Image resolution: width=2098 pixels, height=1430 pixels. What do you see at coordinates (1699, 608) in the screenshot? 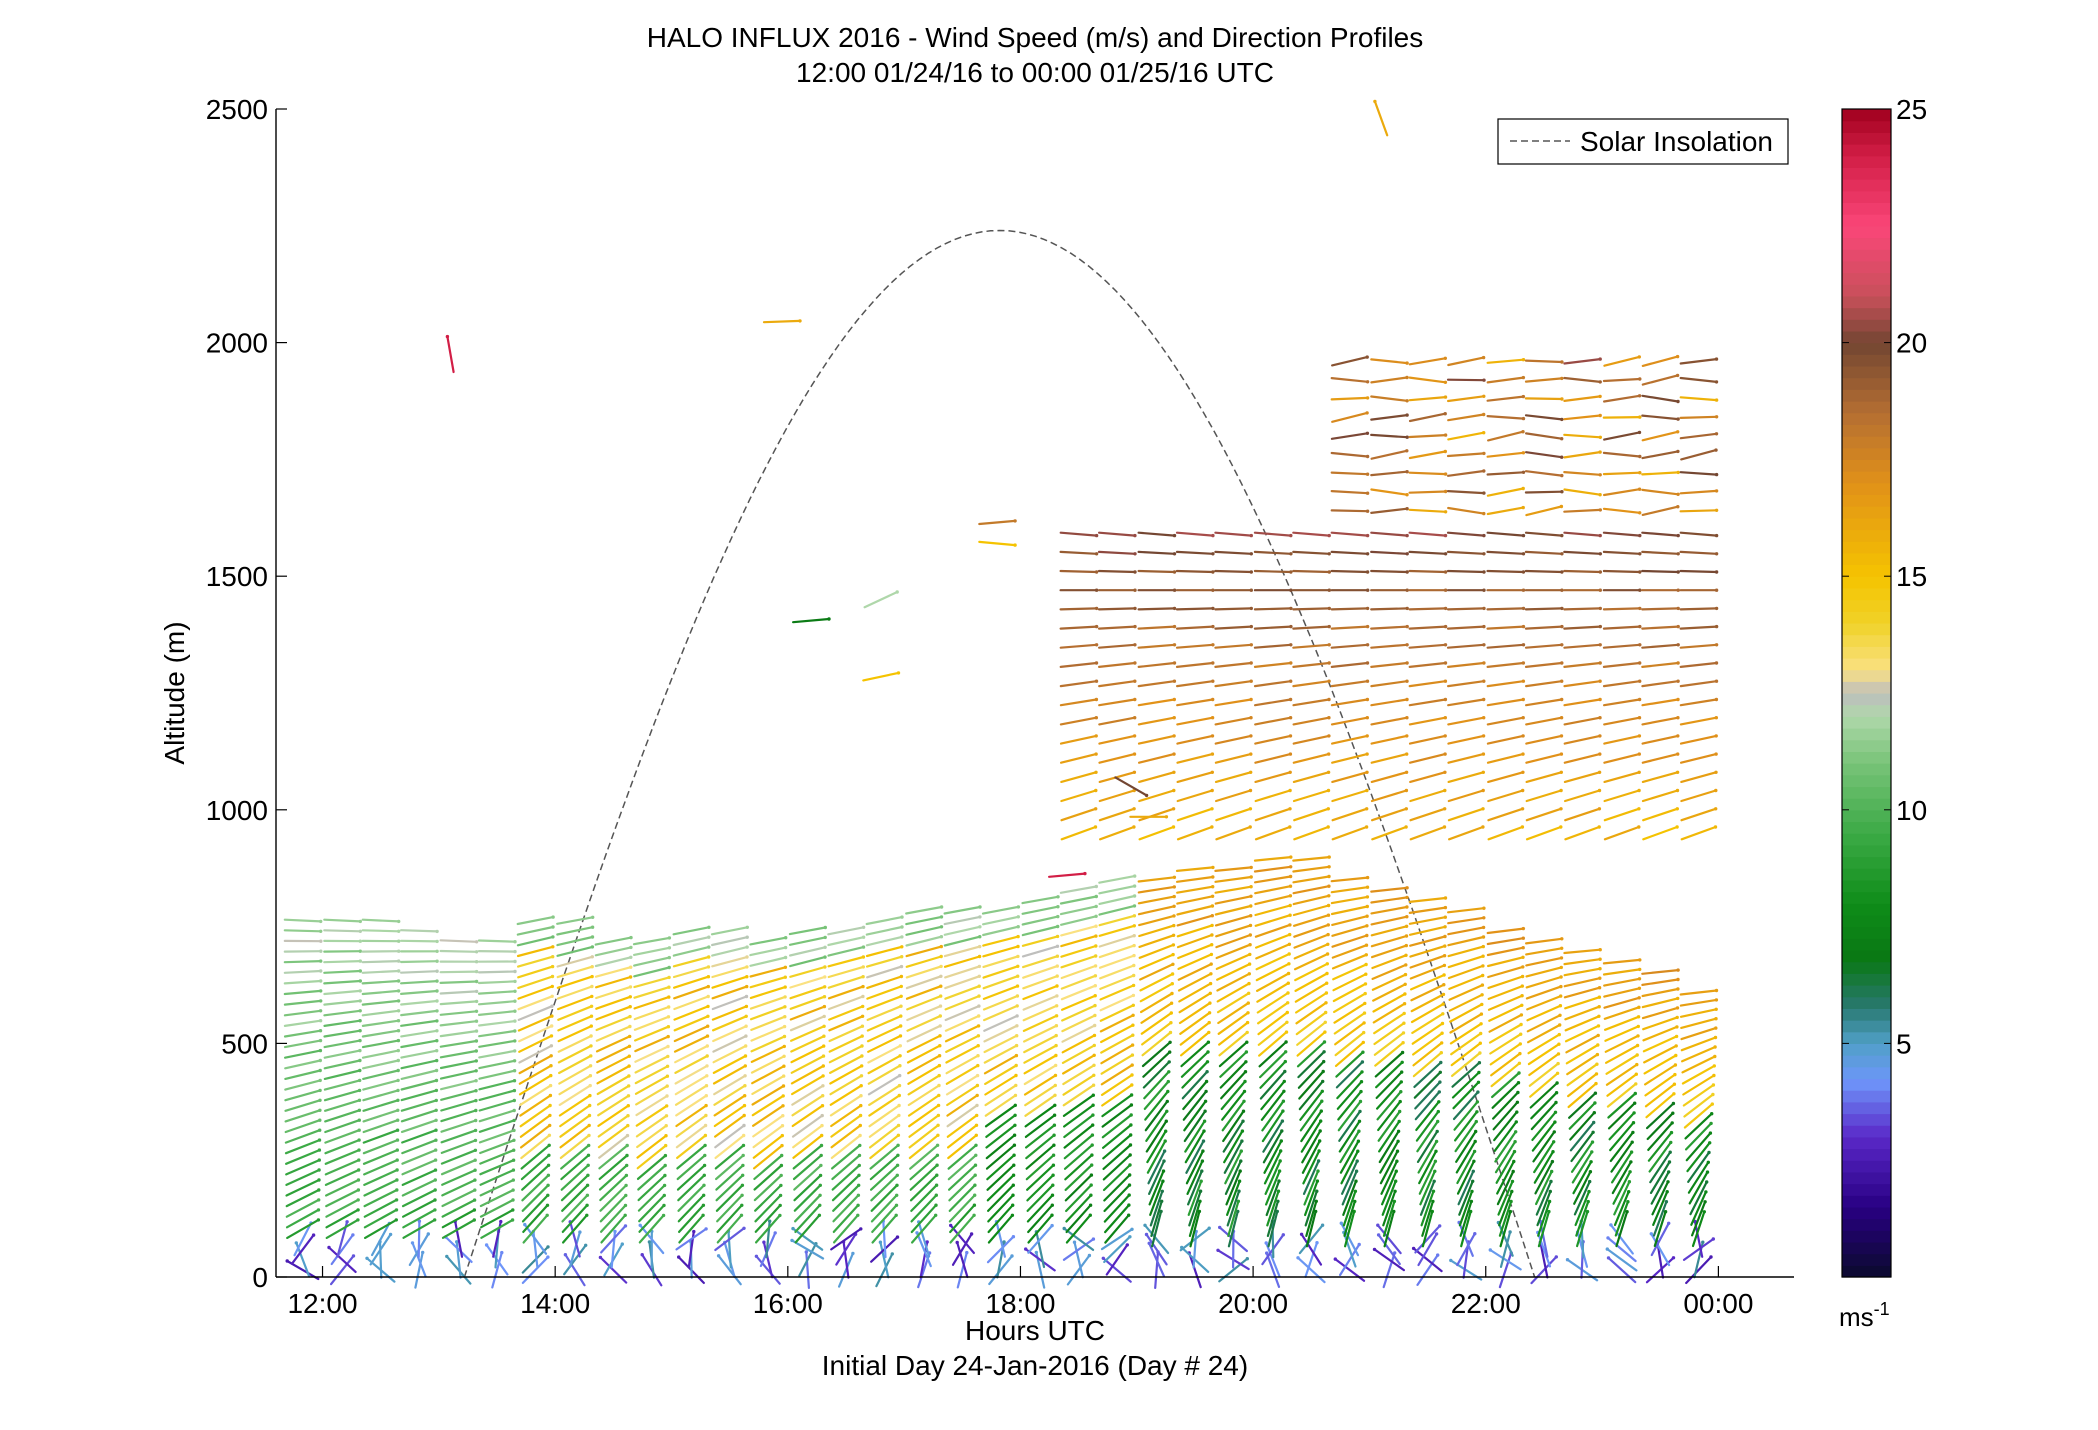
I see `wind-vector-upper` at bounding box center [1699, 608].